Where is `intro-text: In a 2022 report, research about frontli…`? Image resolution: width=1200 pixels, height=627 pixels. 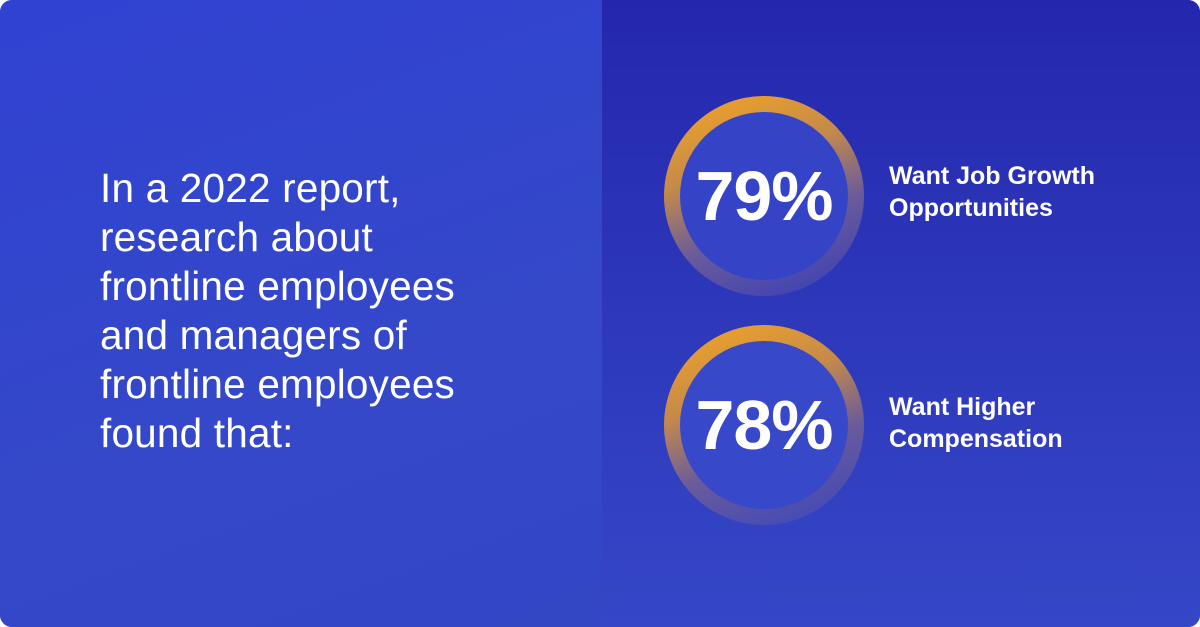
intro-text: In a 2022 report, research about frontli… is located at coordinates (277, 310).